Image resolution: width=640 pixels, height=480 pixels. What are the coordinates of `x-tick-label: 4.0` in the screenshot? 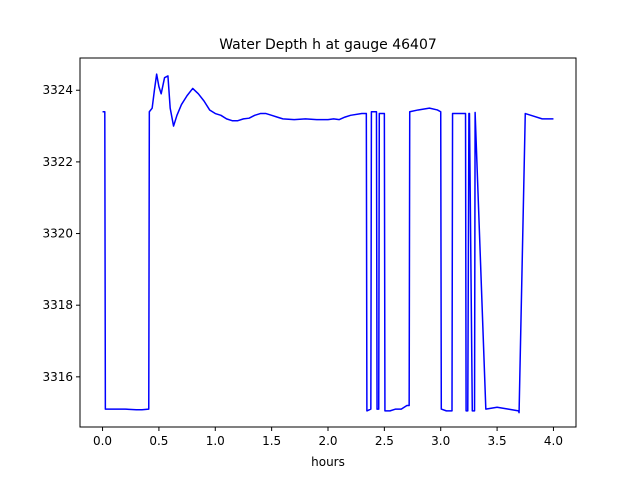 It's located at (553, 441).